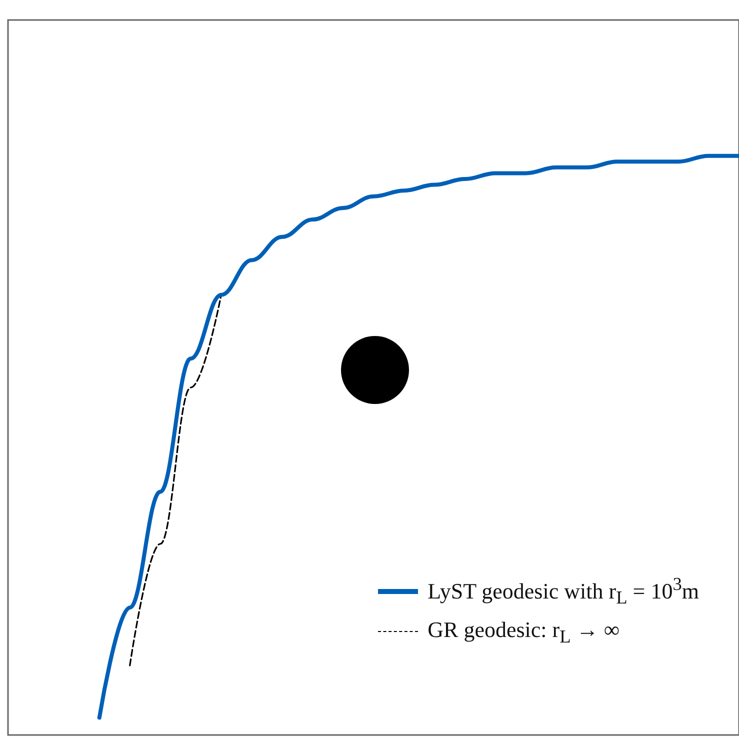  What do you see at coordinates (524, 631) in the screenshot?
I see `legend-label: GR geodesic: r$_{L}$ → ∞` at bounding box center [524, 631].